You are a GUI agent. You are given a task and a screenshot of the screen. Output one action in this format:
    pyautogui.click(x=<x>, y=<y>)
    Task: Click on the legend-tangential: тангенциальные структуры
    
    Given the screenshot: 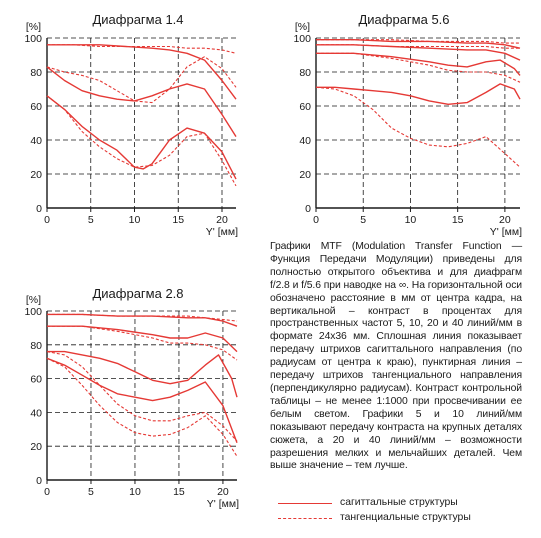 What is the action you would take?
    pyautogui.click(x=398, y=518)
    